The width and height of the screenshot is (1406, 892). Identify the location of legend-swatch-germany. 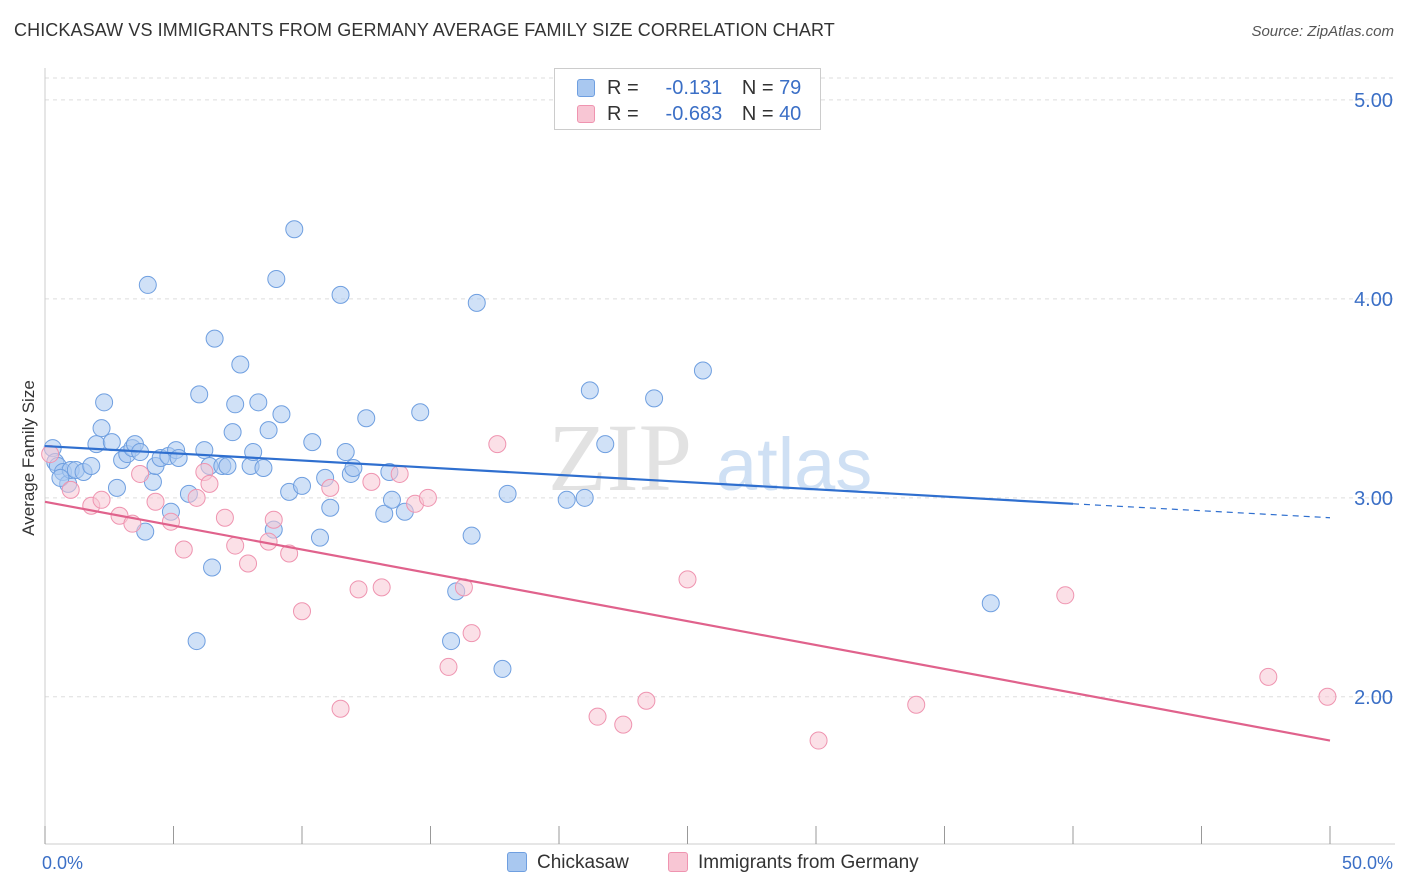
(586, 114).